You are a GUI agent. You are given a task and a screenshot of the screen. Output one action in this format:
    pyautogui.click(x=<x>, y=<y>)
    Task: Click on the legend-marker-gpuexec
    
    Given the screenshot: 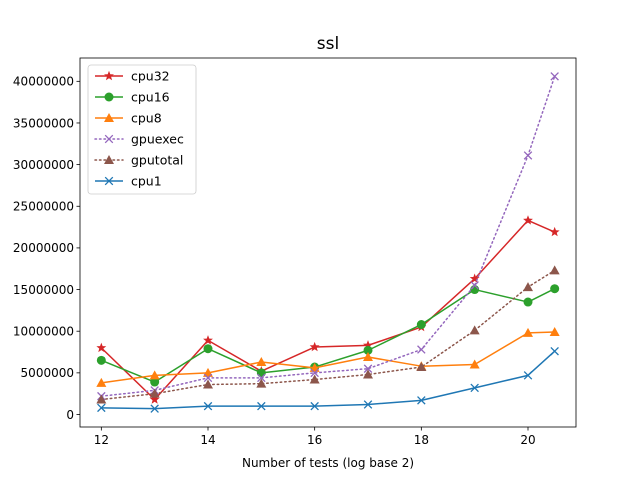 What is the action you would take?
    pyautogui.click(x=109, y=139)
    